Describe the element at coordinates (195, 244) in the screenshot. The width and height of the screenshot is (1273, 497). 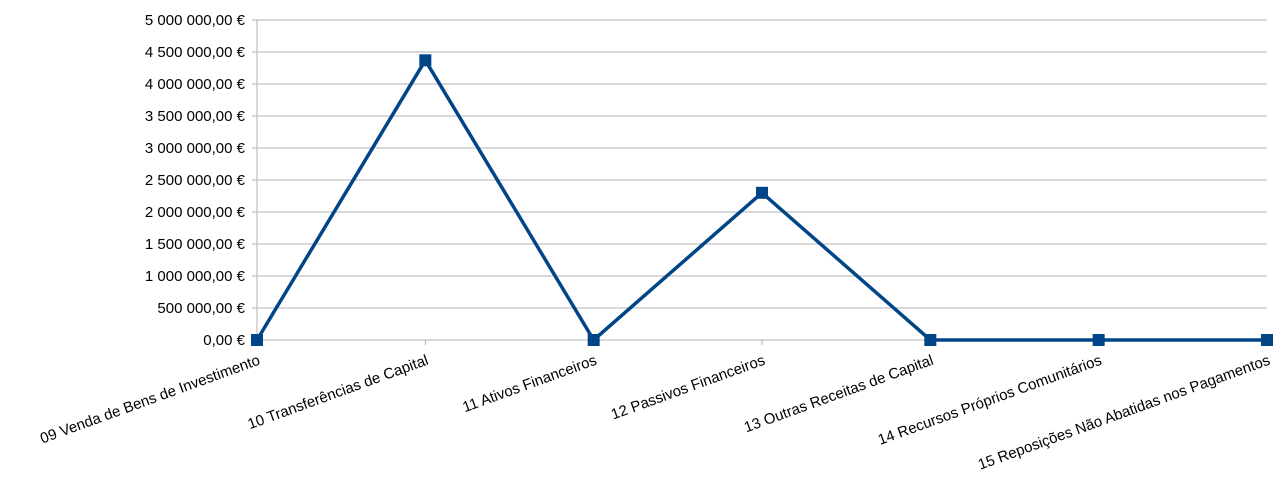
I see `y-tick-label-3: 1 500 000,00 €` at that location.